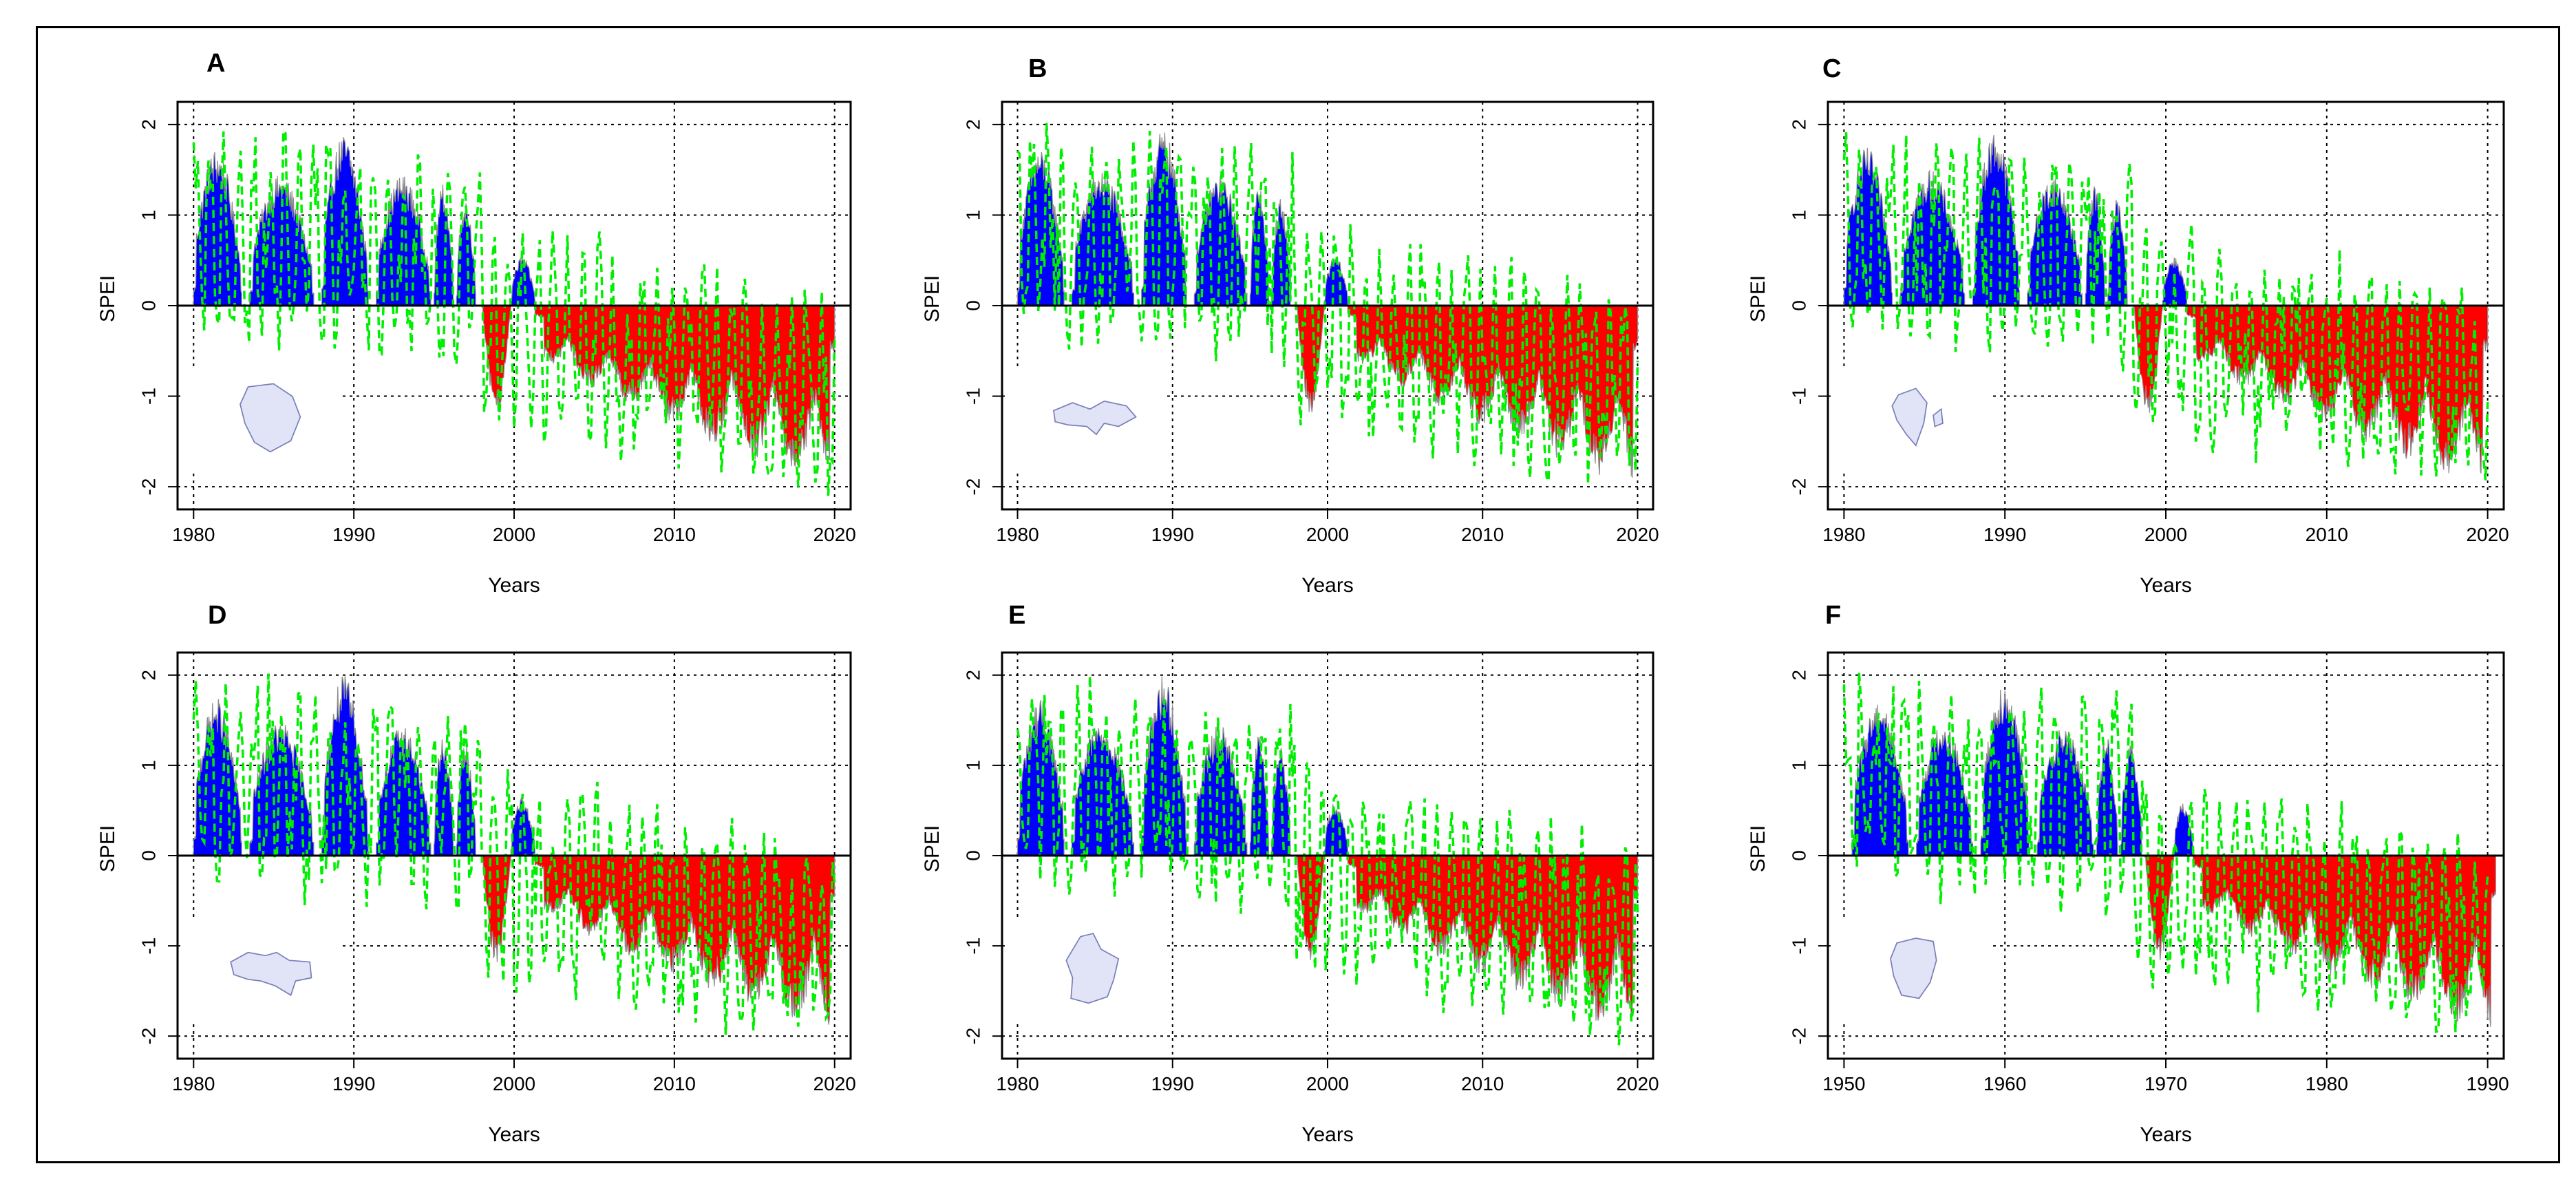  I want to click on panel-label: D, so click(217, 615).